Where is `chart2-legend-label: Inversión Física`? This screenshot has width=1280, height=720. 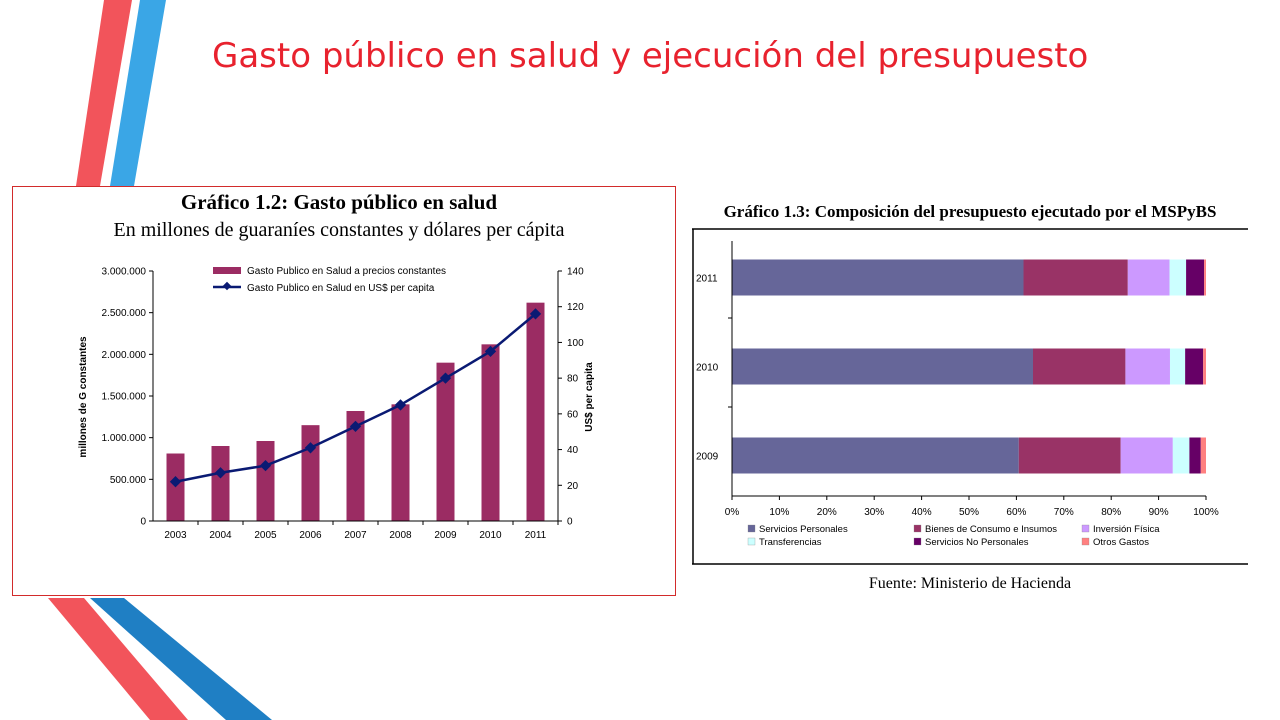
chart2-legend-label: Inversión Física is located at coordinates (1126, 529).